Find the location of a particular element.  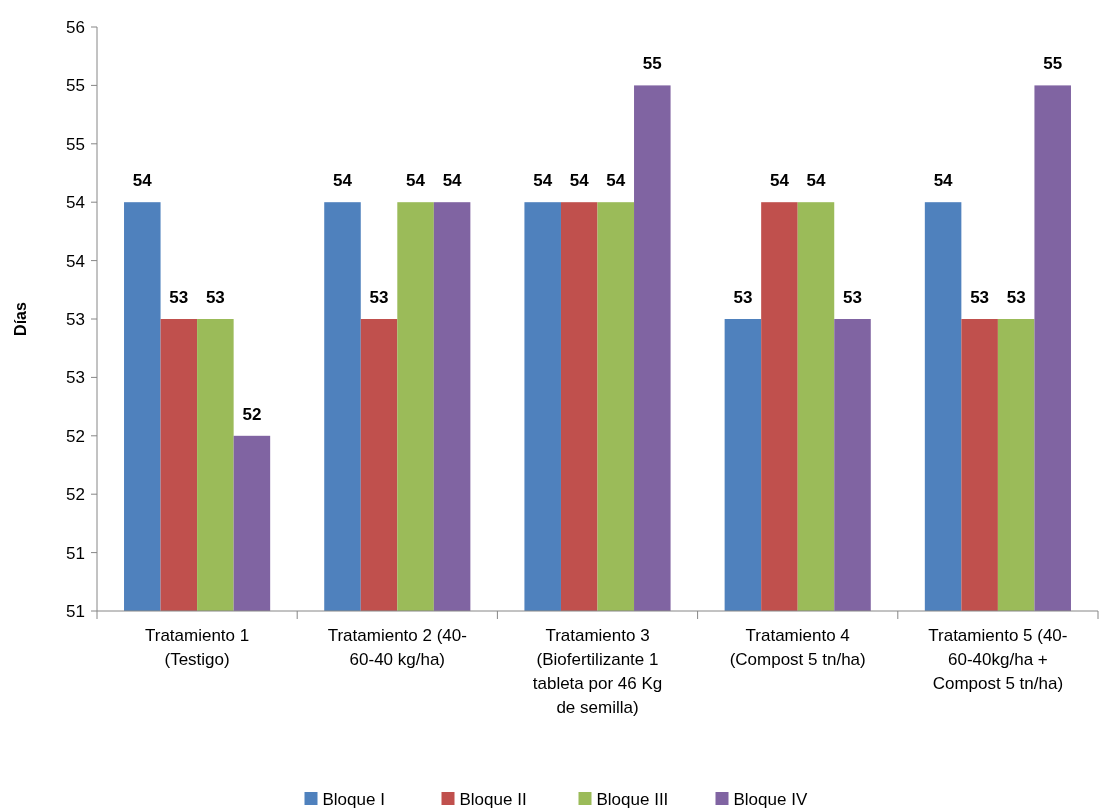

x-tick-label: Tratamiento 4 (Compost 5 tn/ha) is located at coordinates (797, 647).